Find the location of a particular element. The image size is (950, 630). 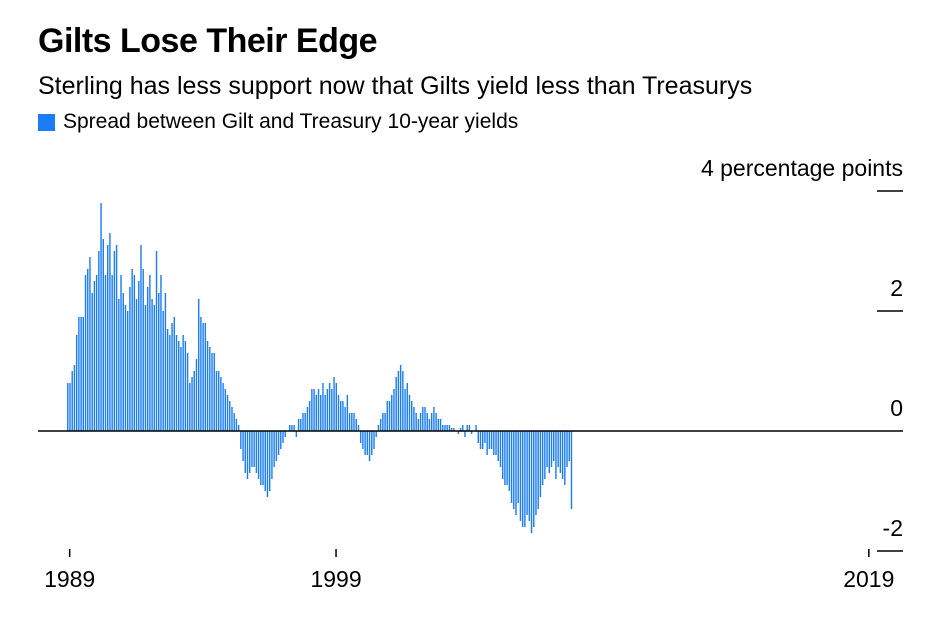

x-axis: 1989 1999 2019 is located at coordinates (469, 570).